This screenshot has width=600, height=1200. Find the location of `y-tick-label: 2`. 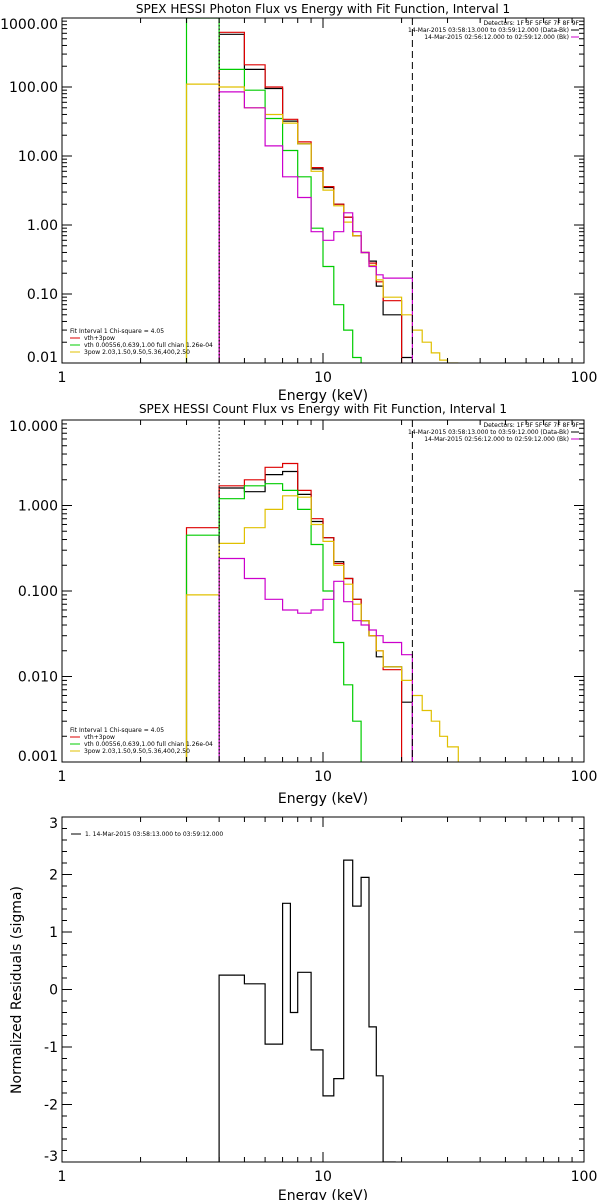

y-tick-label: 2 is located at coordinates (53, 876).